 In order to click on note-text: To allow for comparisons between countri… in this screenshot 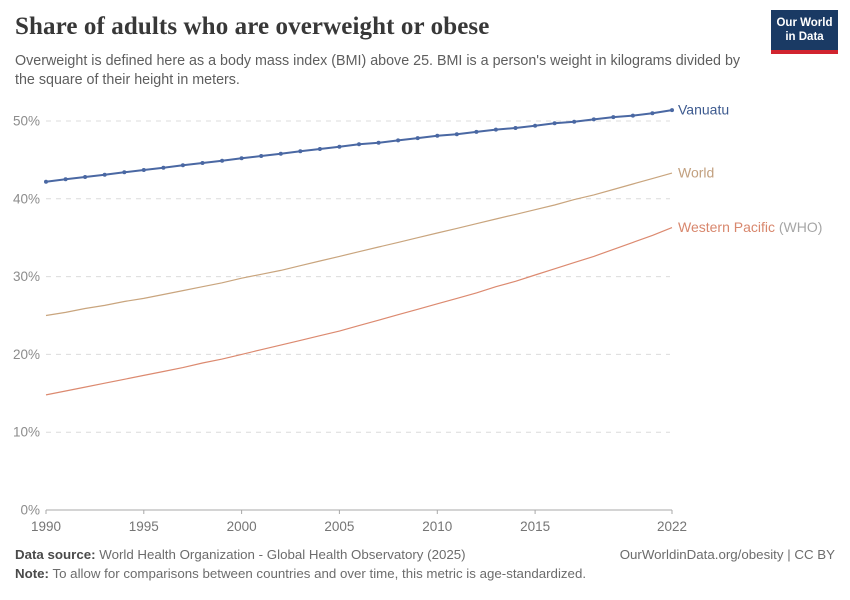, I will do `click(317, 573)`.